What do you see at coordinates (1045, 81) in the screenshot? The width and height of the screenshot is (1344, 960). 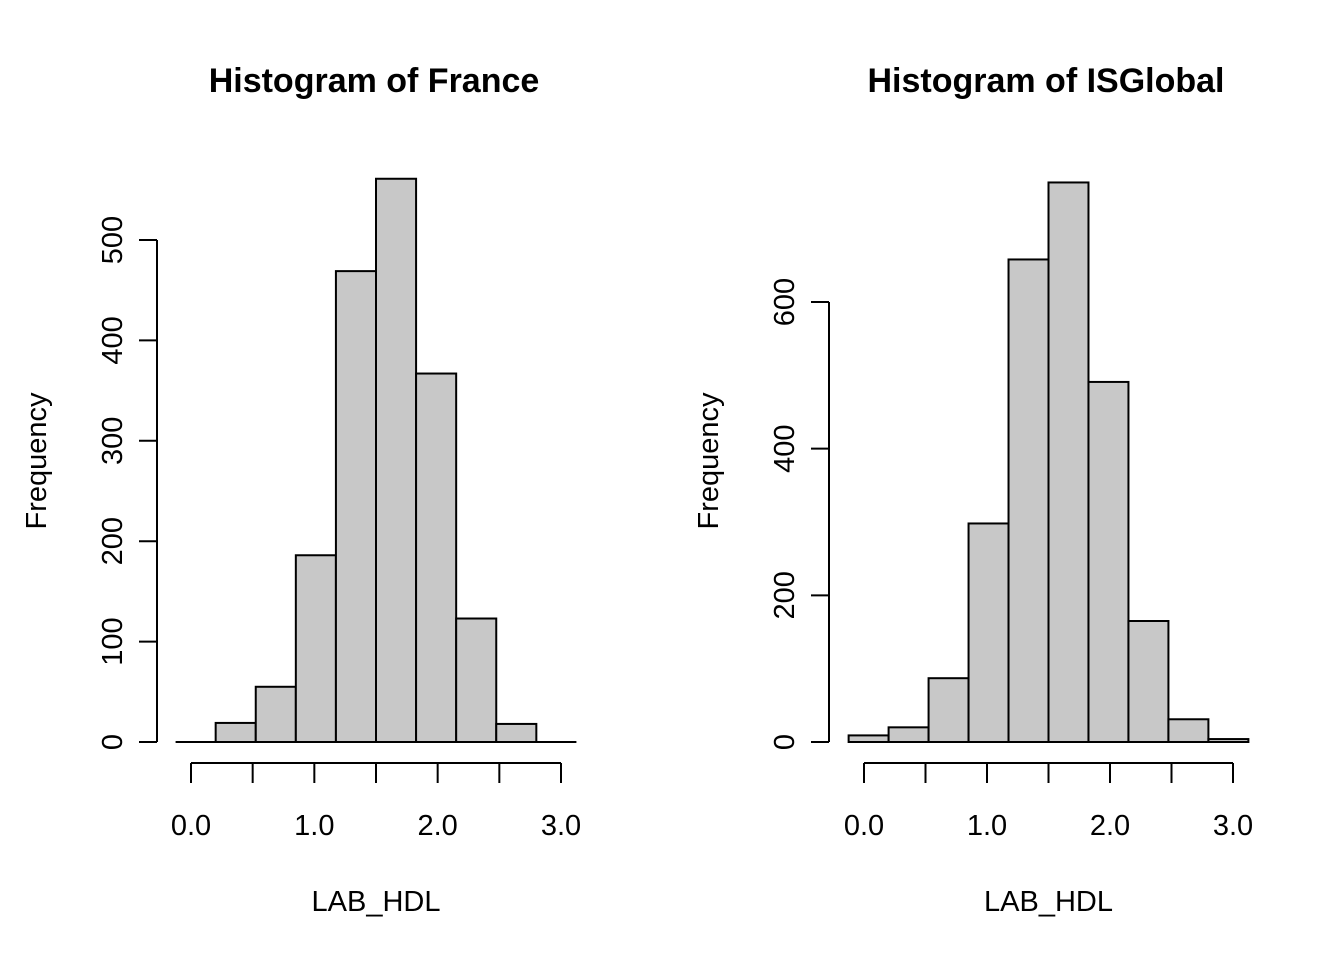 I see `chart-title: Histogram of ISGlobal` at bounding box center [1045, 81].